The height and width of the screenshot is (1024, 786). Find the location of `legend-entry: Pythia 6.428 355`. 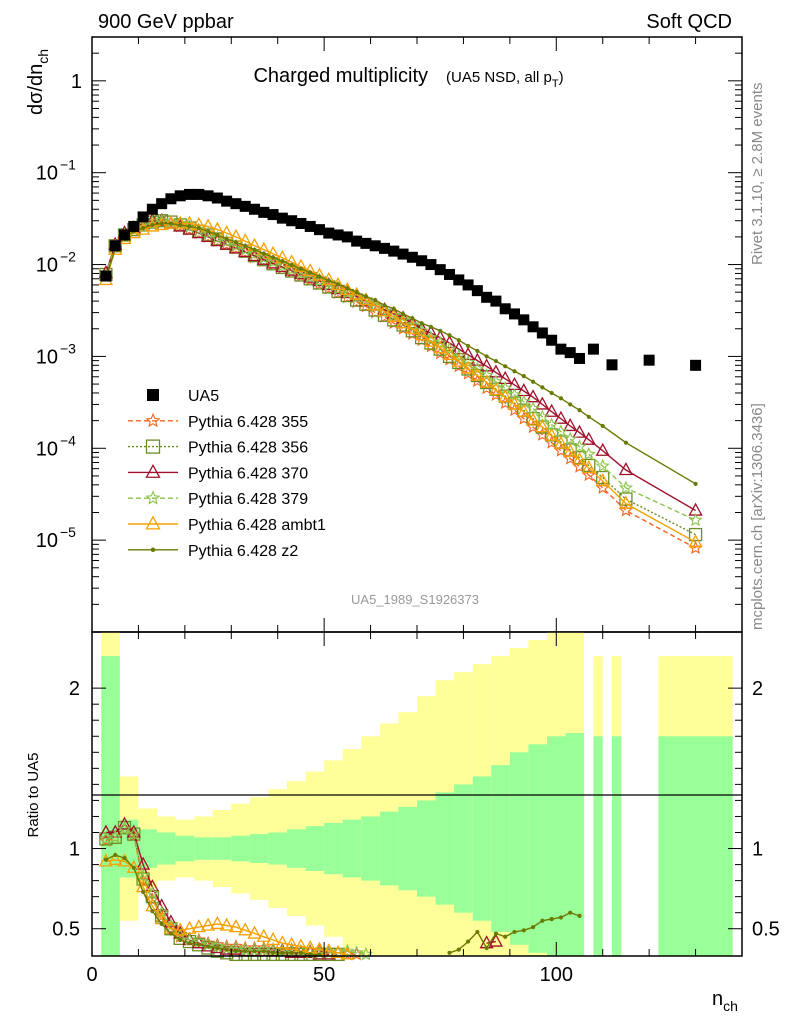

legend-entry: Pythia 6.428 355 is located at coordinates (218, 421).